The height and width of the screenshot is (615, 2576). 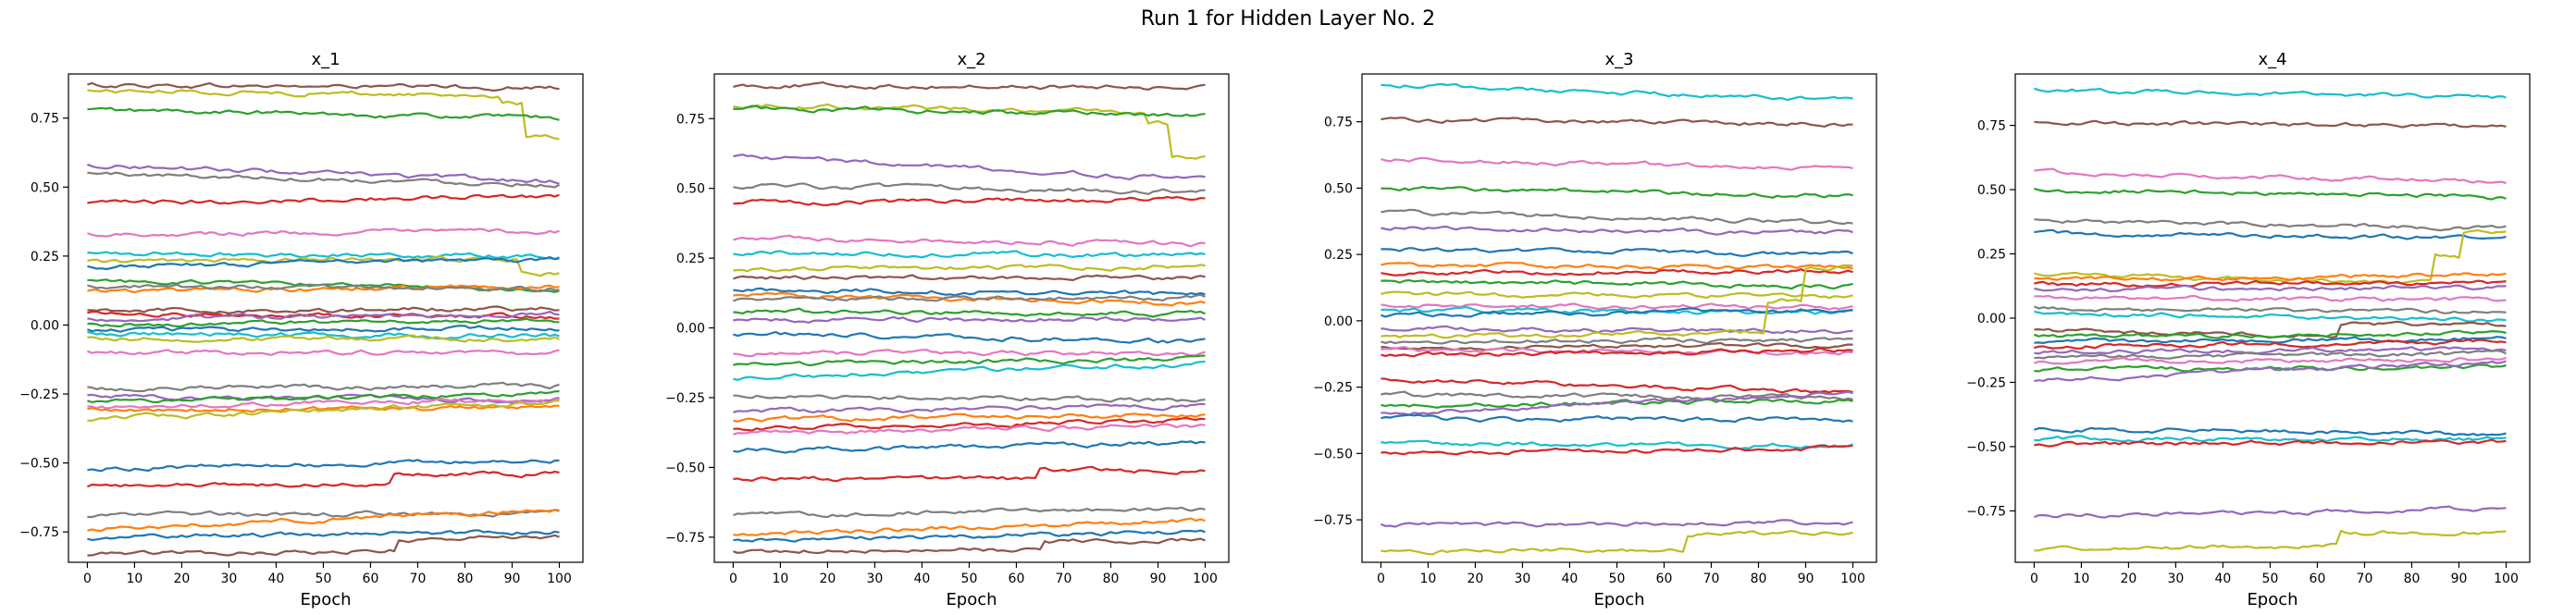 I want to click on subplot-title: x_1, so click(x=325, y=60).